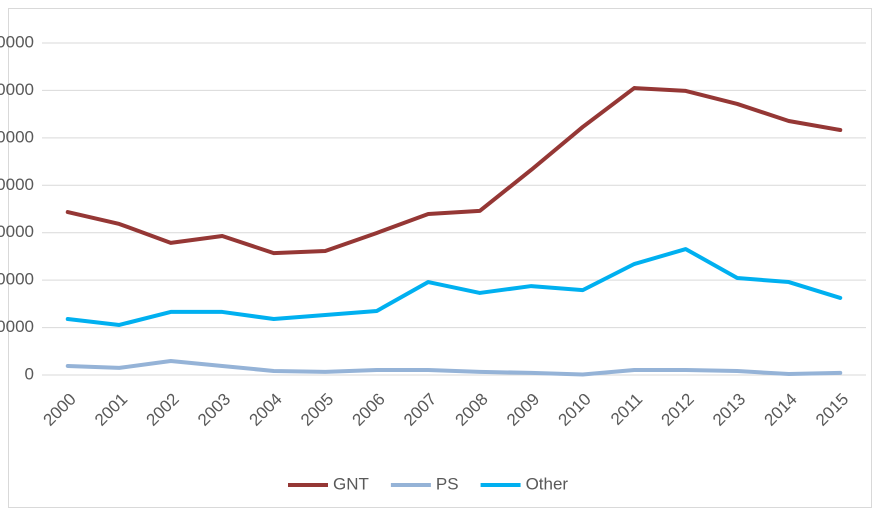 The width and height of the screenshot is (881, 521). Describe the element at coordinates (17, 184) in the screenshot. I see `y-tick-label: 80000` at that location.